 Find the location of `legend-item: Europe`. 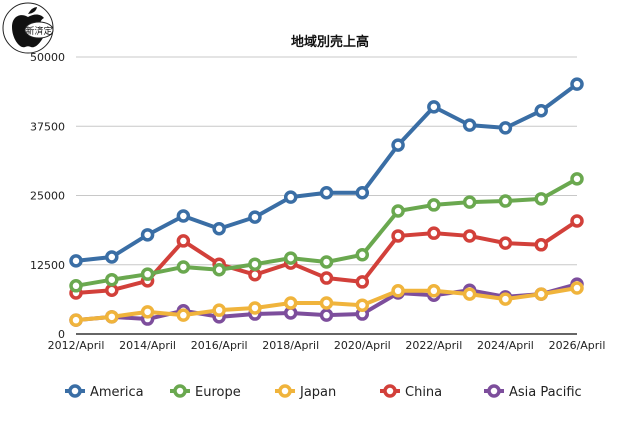

legend-item: Europe is located at coordinates (205, 392).